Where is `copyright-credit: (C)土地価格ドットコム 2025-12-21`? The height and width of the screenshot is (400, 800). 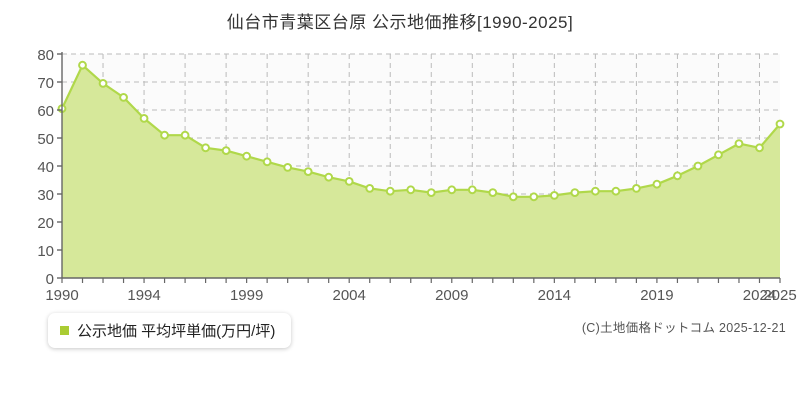
copyright-credit: (C)土地価格ドットコム 2025-12-21 is located at coordinates (683, 328).